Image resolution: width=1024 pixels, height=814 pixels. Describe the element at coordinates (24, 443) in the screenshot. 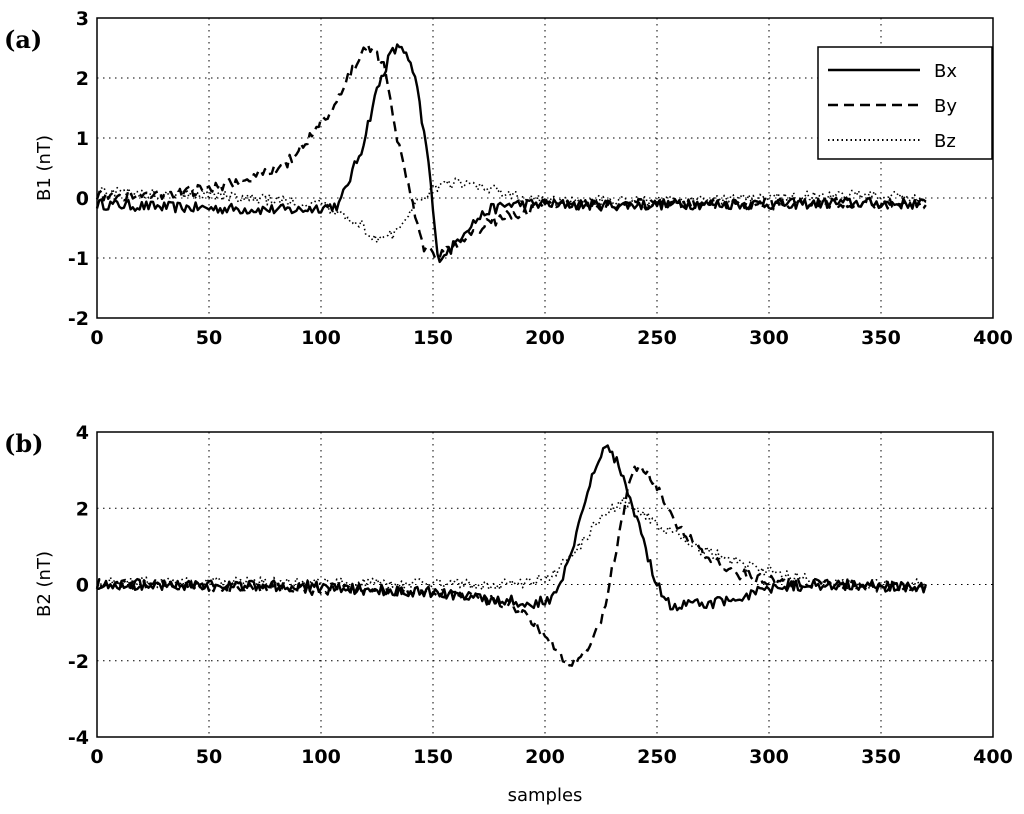

I see `panel-label-b: (b)` at that location.